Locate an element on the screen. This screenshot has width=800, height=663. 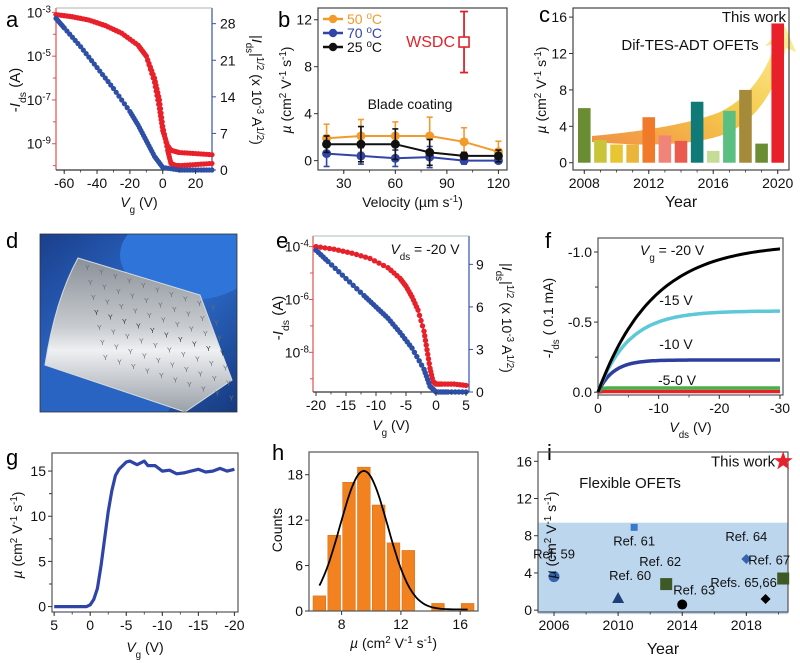
x-tick-label: 2016 is located at coordinates (713, 183).